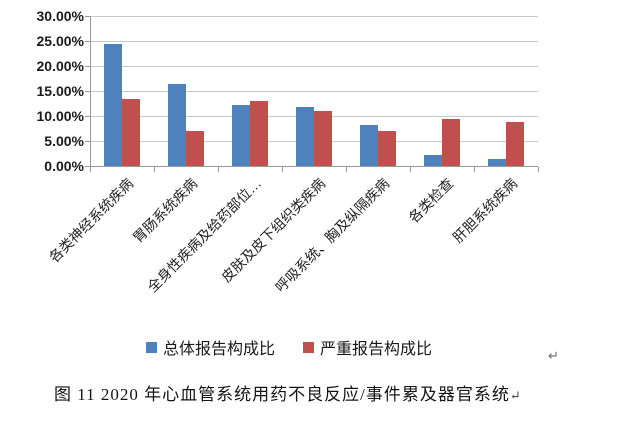 This screenshot has width=626, height=443. Describe the element at coordinates (60, 41) in the screenshot. I see `y-axis-label: 25.00%` at that location.